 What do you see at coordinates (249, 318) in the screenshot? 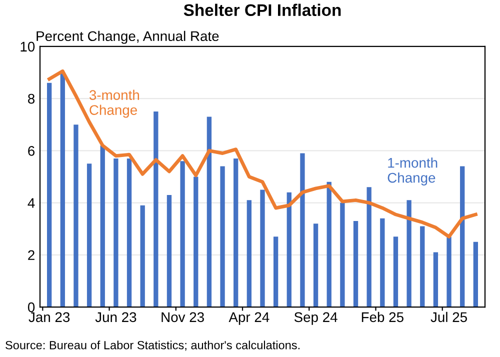
I see `x-tick-label: Apr 24` at bounding box center [249, 318].